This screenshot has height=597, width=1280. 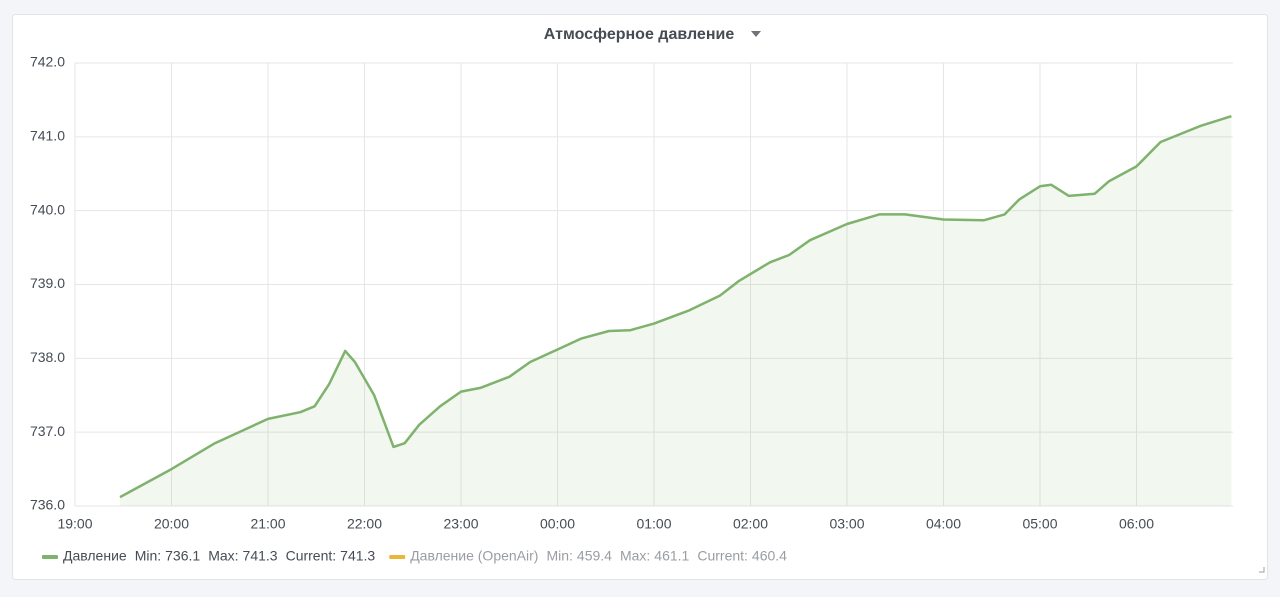 What do you see at coordinates (756, 34) in the screenshot?
I see `title-caret` at bounding box center [756, 34].